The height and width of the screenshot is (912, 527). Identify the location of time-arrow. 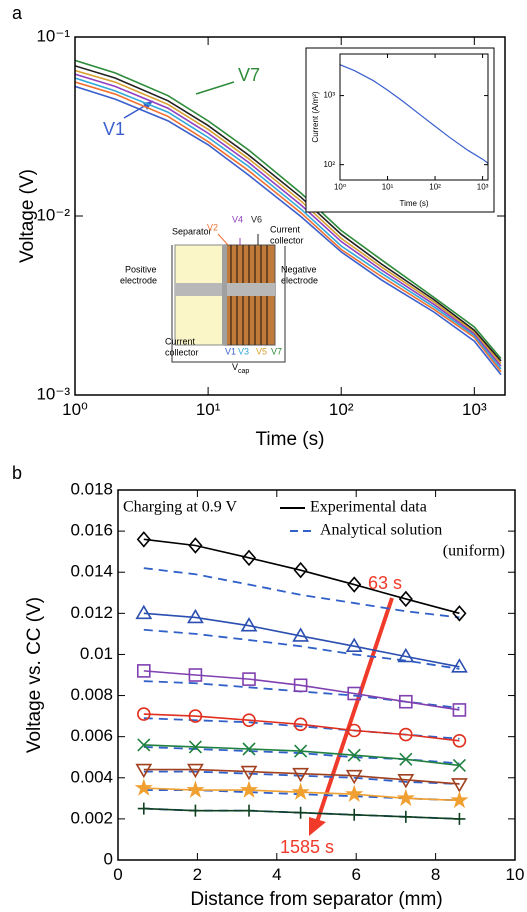
(354, 710).